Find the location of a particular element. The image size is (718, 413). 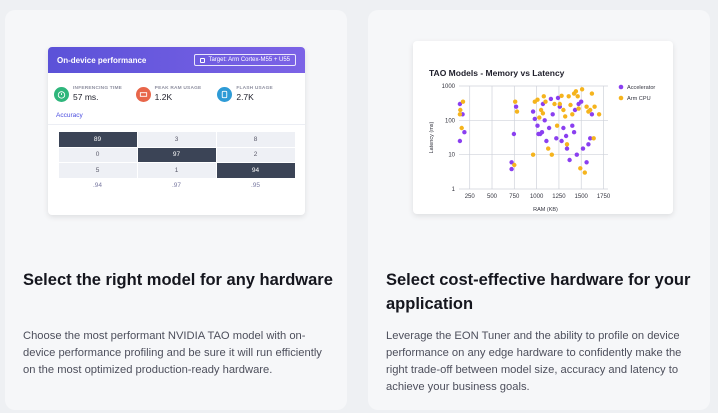

legend-label: Arm CPU is located at coordinates (639, 99).